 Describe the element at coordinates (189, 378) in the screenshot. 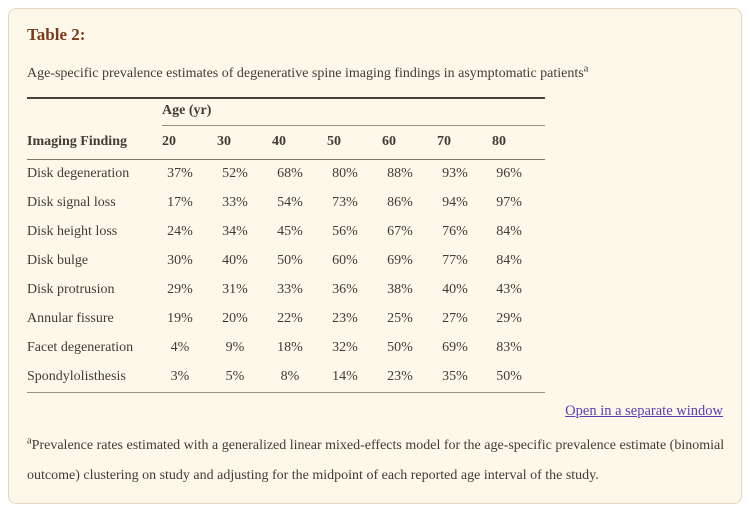

I see `prevalence-value: 3%` at that location.